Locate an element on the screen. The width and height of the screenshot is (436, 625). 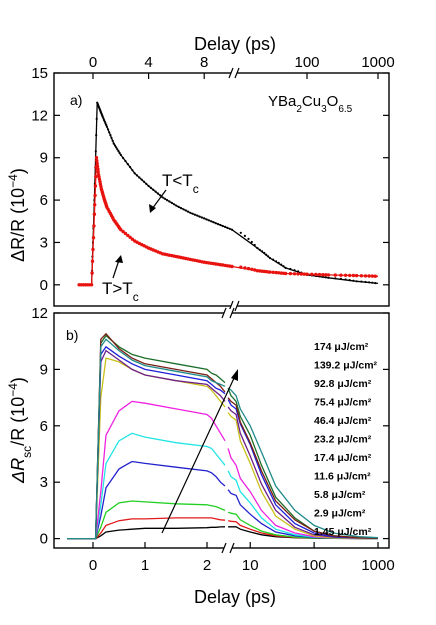
panel-b-ytick-label: 3 is located at coordinates (44, 482).